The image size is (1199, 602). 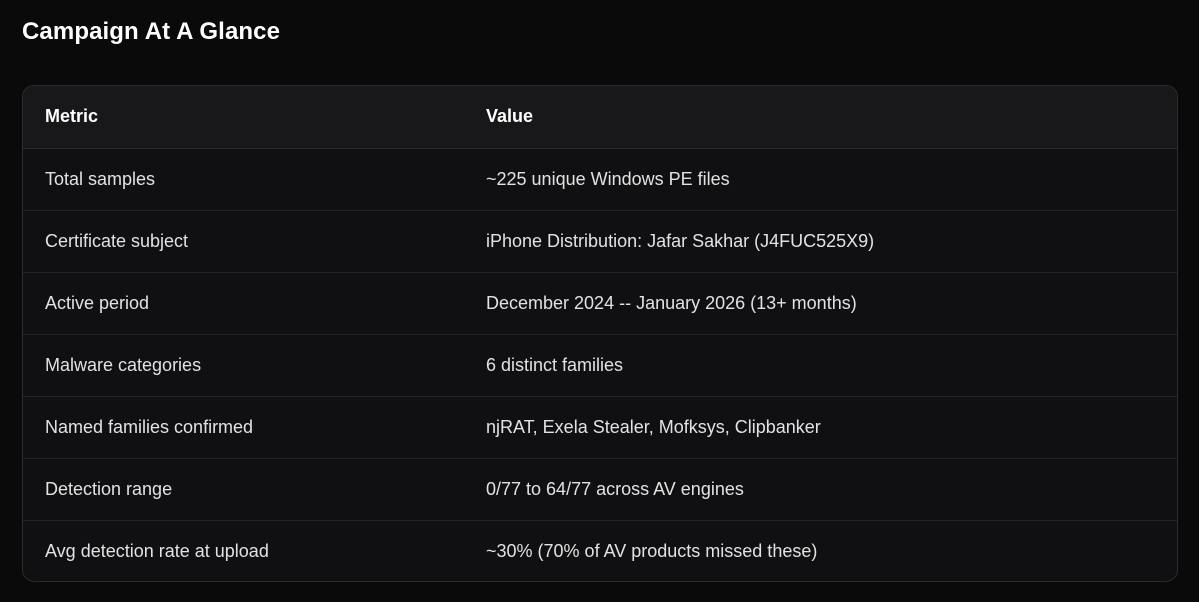 I want to click on metric-cell: Certificate subject, so click(x=243, y=240).